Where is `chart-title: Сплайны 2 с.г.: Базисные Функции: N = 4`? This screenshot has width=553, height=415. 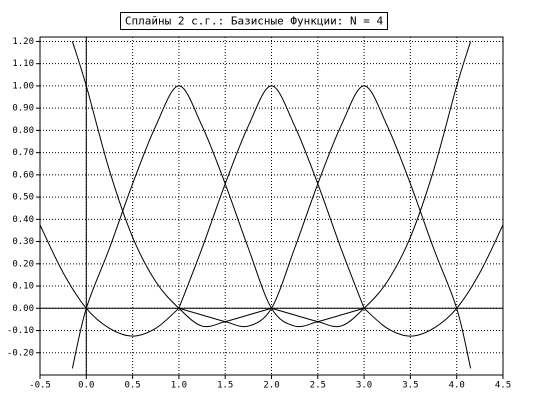 chart-title: Сплайны 2 с.г.: Базисные Функции: N = 4 is located at coordinates (254, 21).